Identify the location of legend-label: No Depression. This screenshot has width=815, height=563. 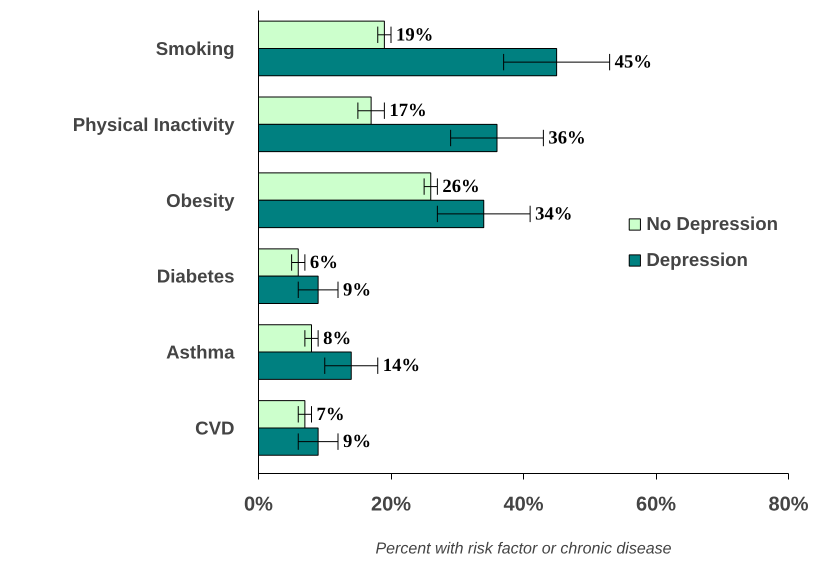
(712, 223).